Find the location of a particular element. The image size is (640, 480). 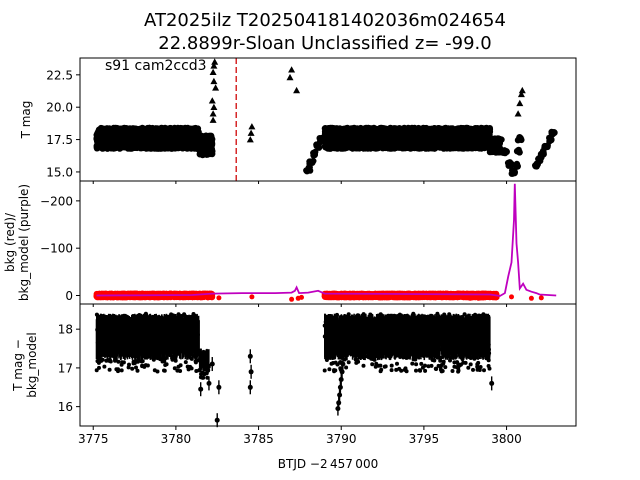

figure-title-line1: AT2025ilz T202504181402036m024654 is located at coordinates (325, 20).